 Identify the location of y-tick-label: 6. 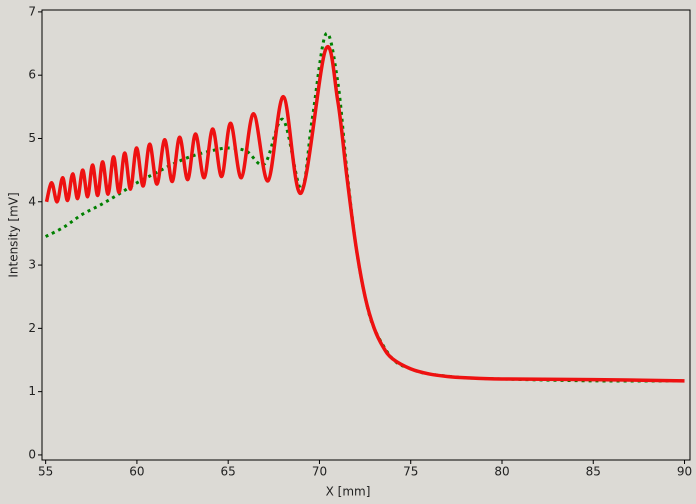
(32, 75).